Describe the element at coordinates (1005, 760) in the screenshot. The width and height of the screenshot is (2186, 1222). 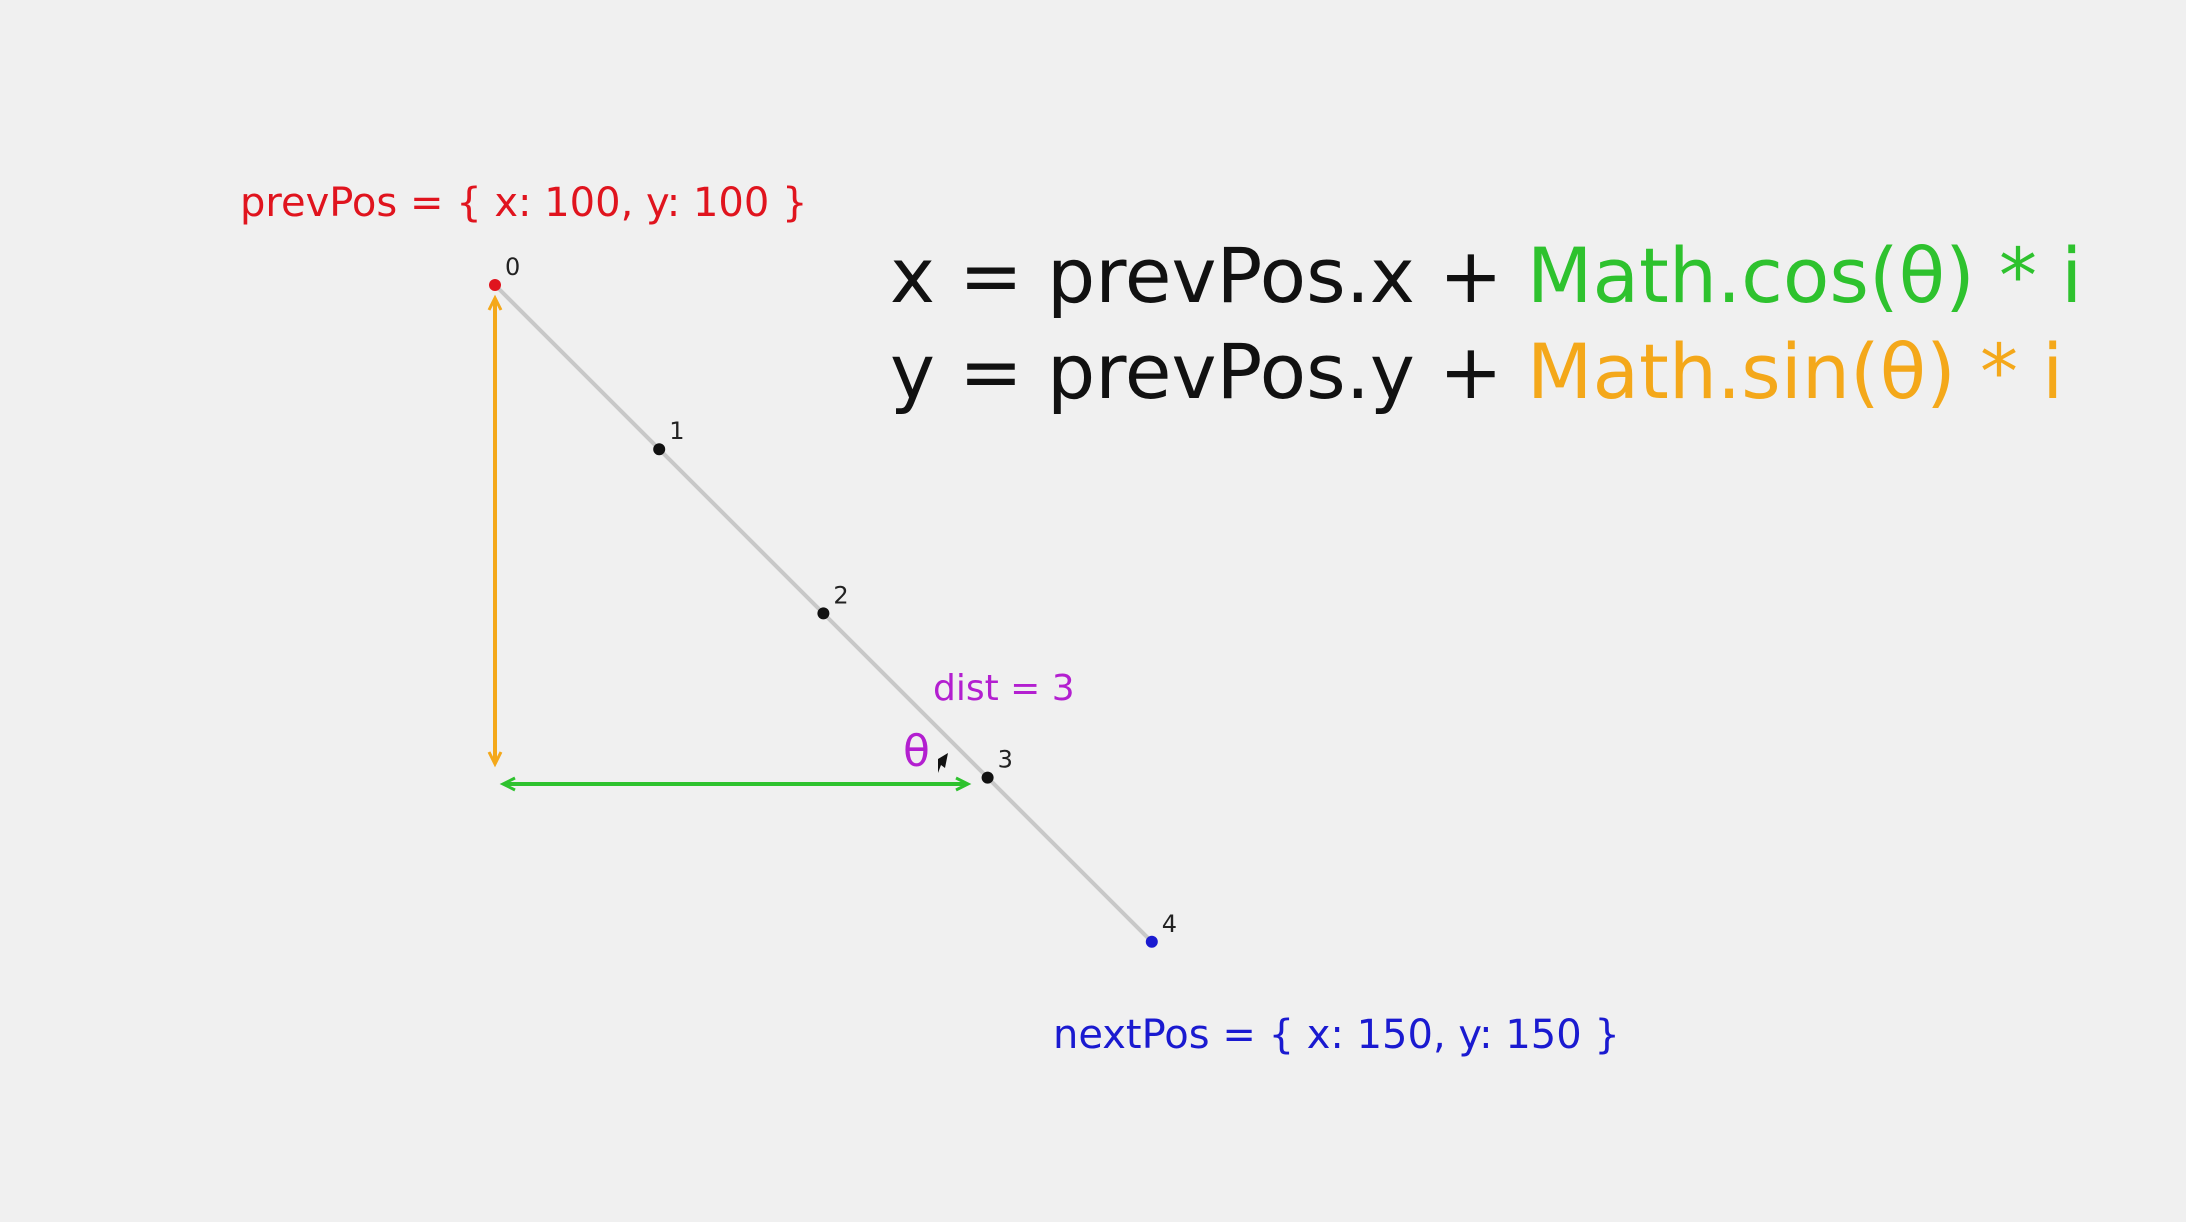
I see `point-label-3: 3` at that location.